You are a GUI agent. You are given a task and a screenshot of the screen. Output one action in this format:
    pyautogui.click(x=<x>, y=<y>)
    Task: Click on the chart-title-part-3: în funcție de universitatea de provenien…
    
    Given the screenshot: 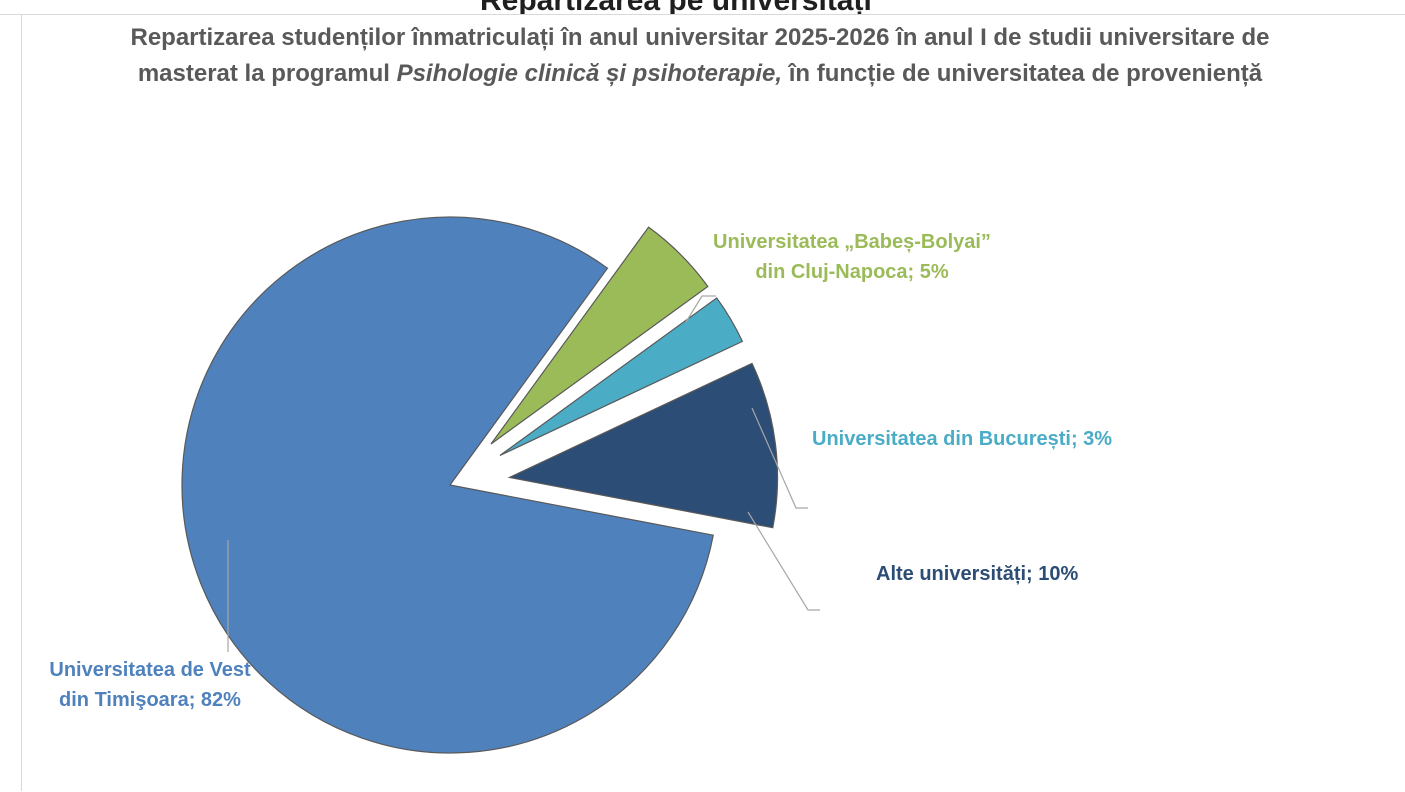 What is the action you would take?
    pyautogui.click(x=1022, y=73)
    